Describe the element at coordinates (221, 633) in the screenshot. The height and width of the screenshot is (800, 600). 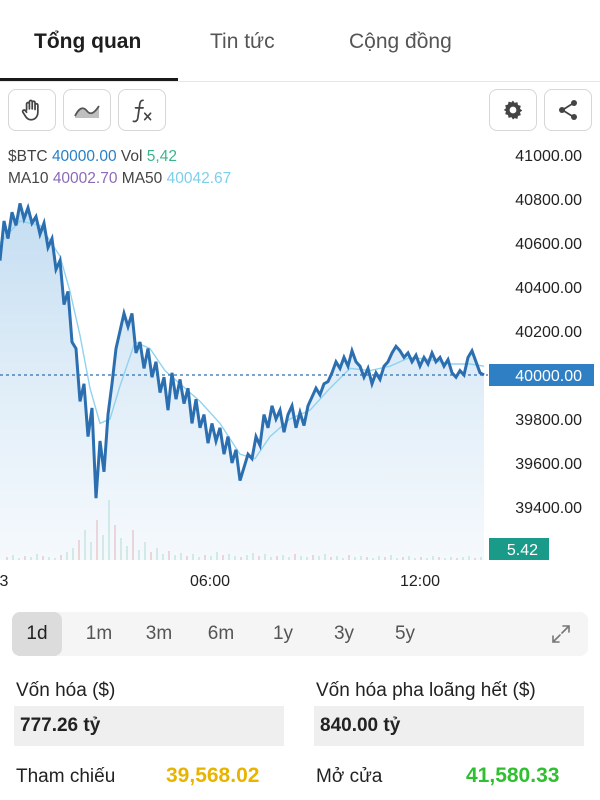
I see `period-6m: 6m` at that location.